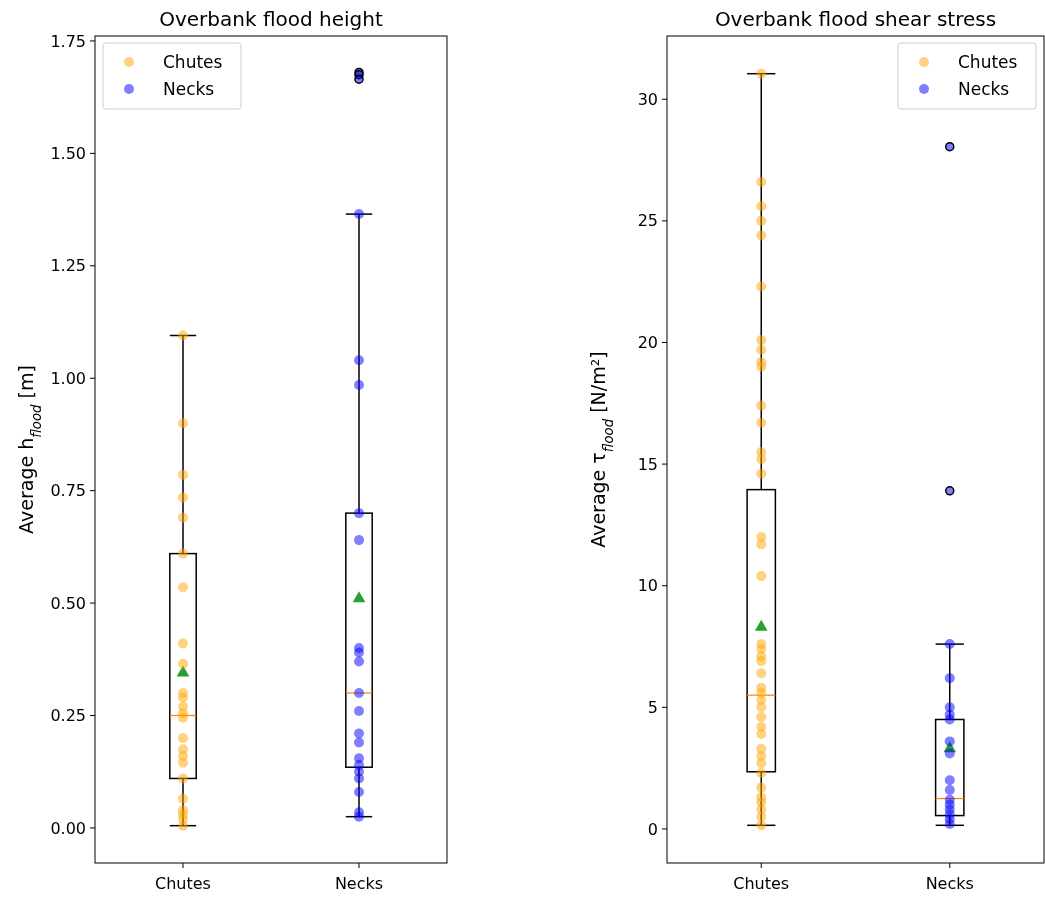 The width and height of the screenshot is (1045, 898). I want to click on y-tick-label: 0.50, so click(68, 603).